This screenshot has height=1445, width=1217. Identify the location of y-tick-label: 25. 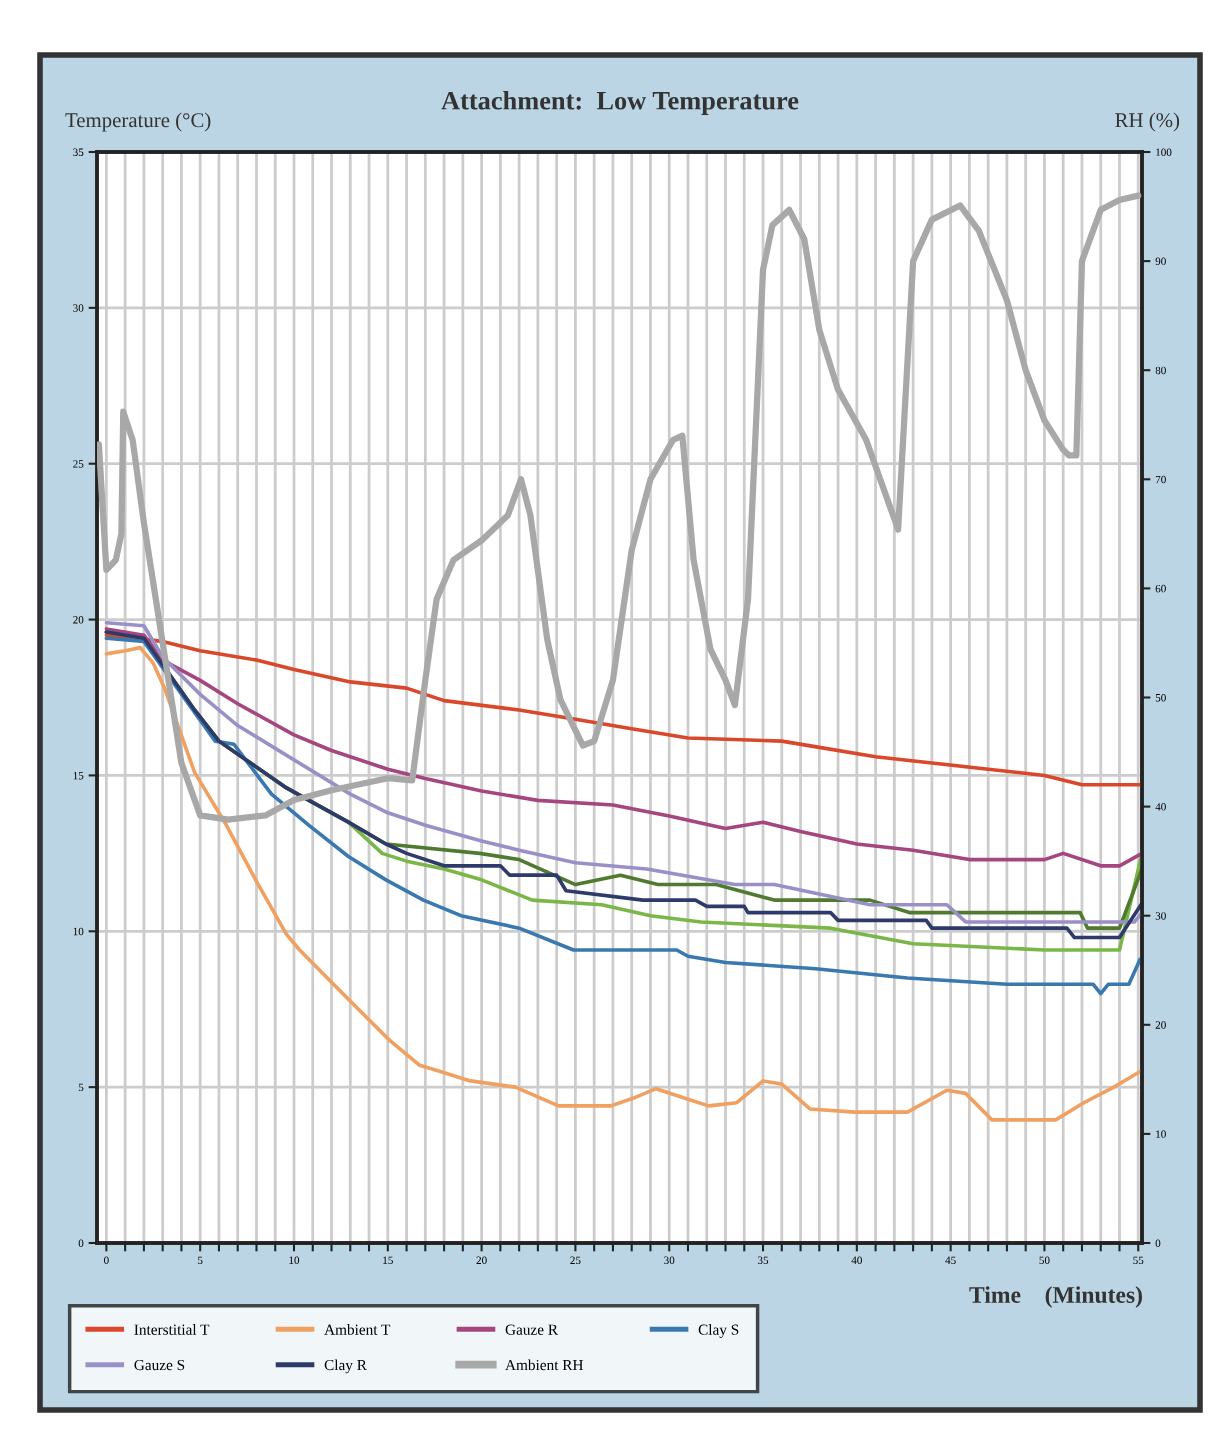
(78, 464).